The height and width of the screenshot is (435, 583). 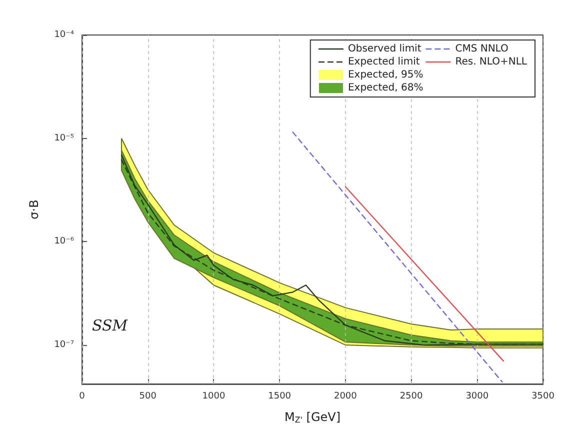 I want to click on y-tick-label: 10⁻⁶, so click(x=64, y=241).